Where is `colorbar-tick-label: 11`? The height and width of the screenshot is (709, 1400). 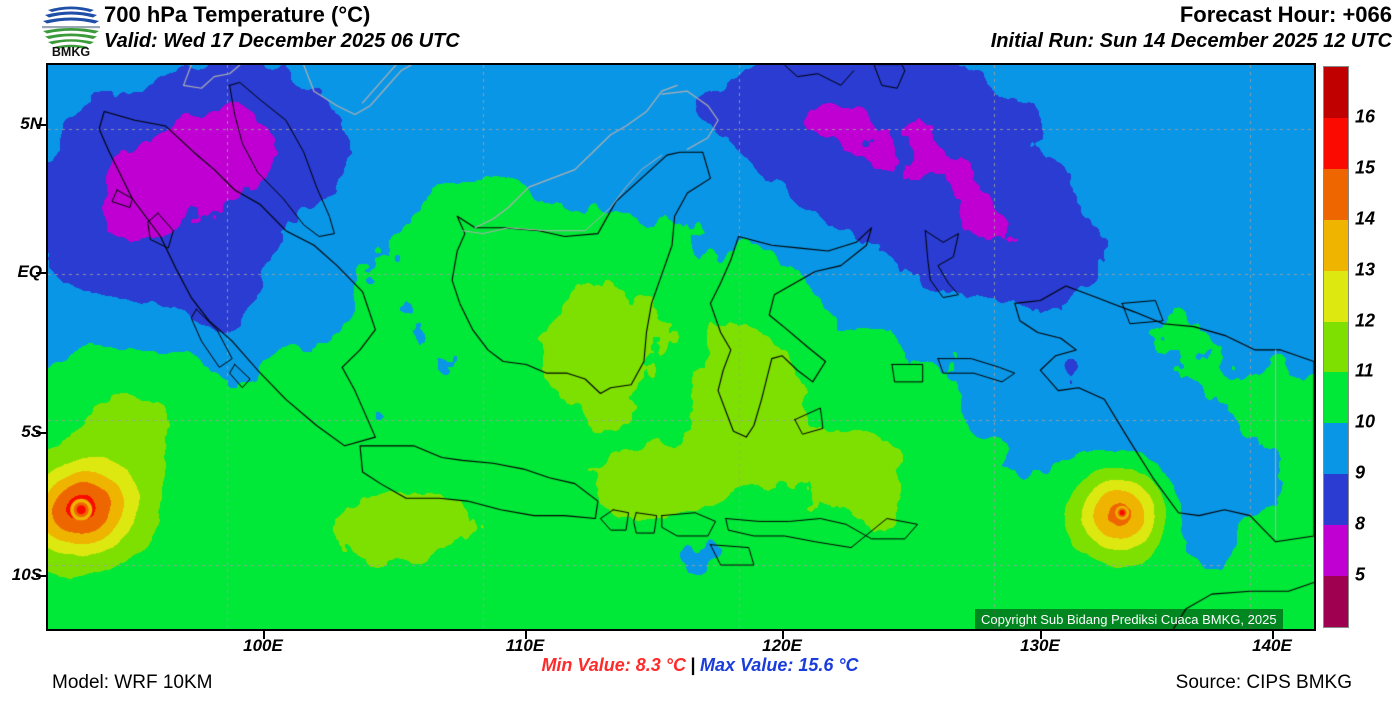
colorbar-tick-label: 11 is located at coordinates (1364, 370).